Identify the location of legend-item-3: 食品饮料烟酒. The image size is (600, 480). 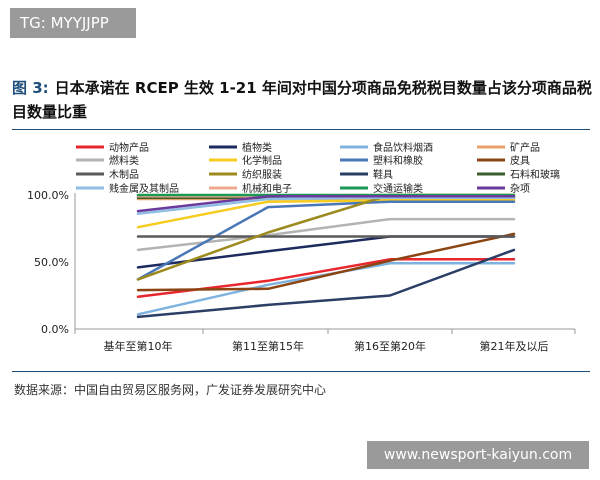
(386, 147).